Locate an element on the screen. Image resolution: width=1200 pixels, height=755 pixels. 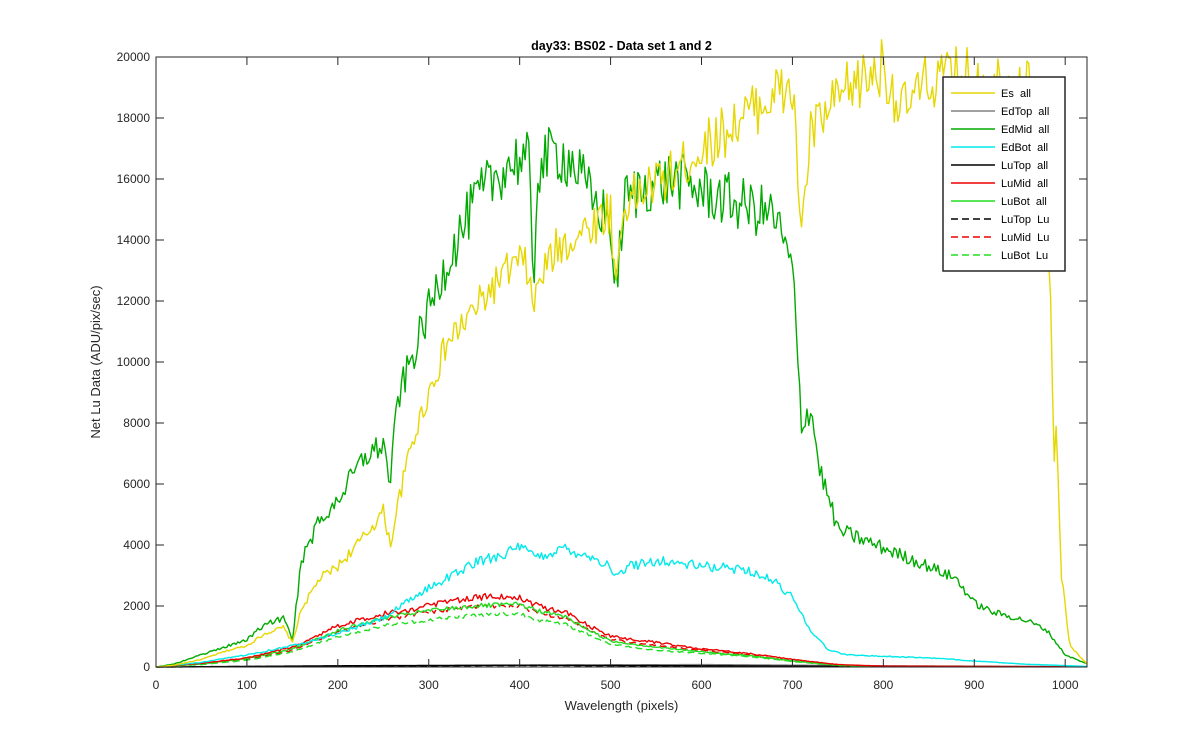
y-tick-label: 12000 is located at coordinates (134, 301).